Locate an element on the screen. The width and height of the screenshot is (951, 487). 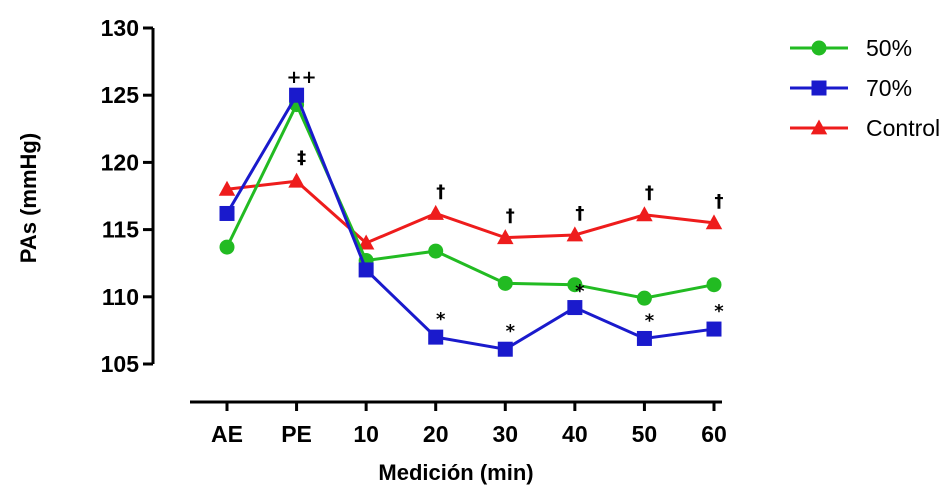
y-axis-ticks: 105 110 115 120 125 130 is located at coordinates (127, 196).